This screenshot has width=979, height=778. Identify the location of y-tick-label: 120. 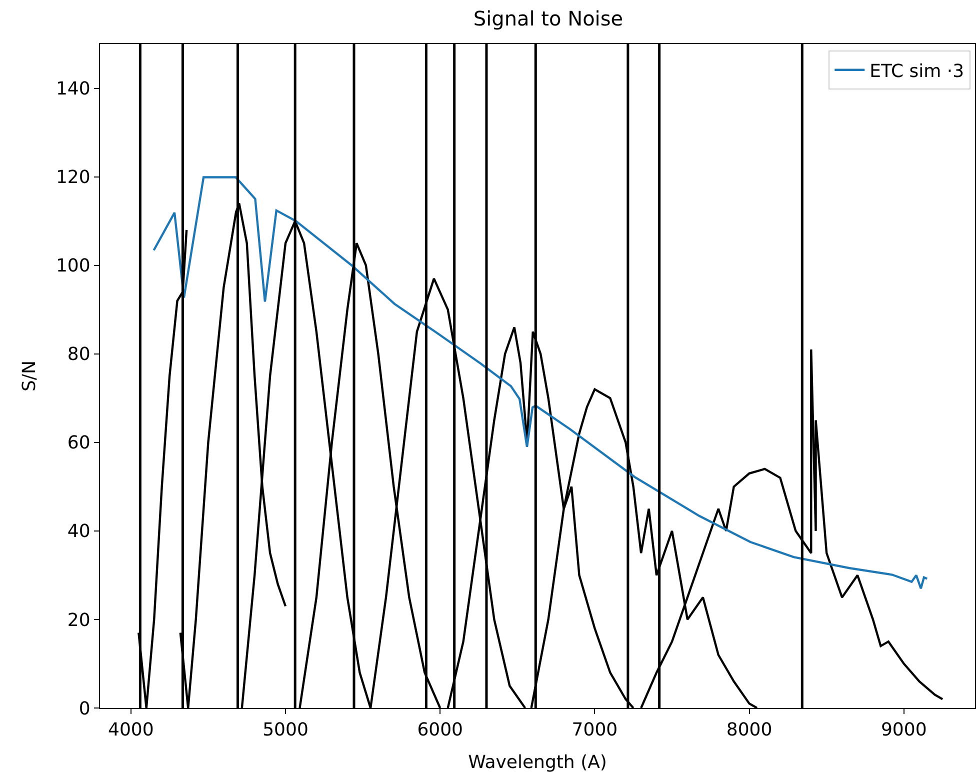
(73, 177).